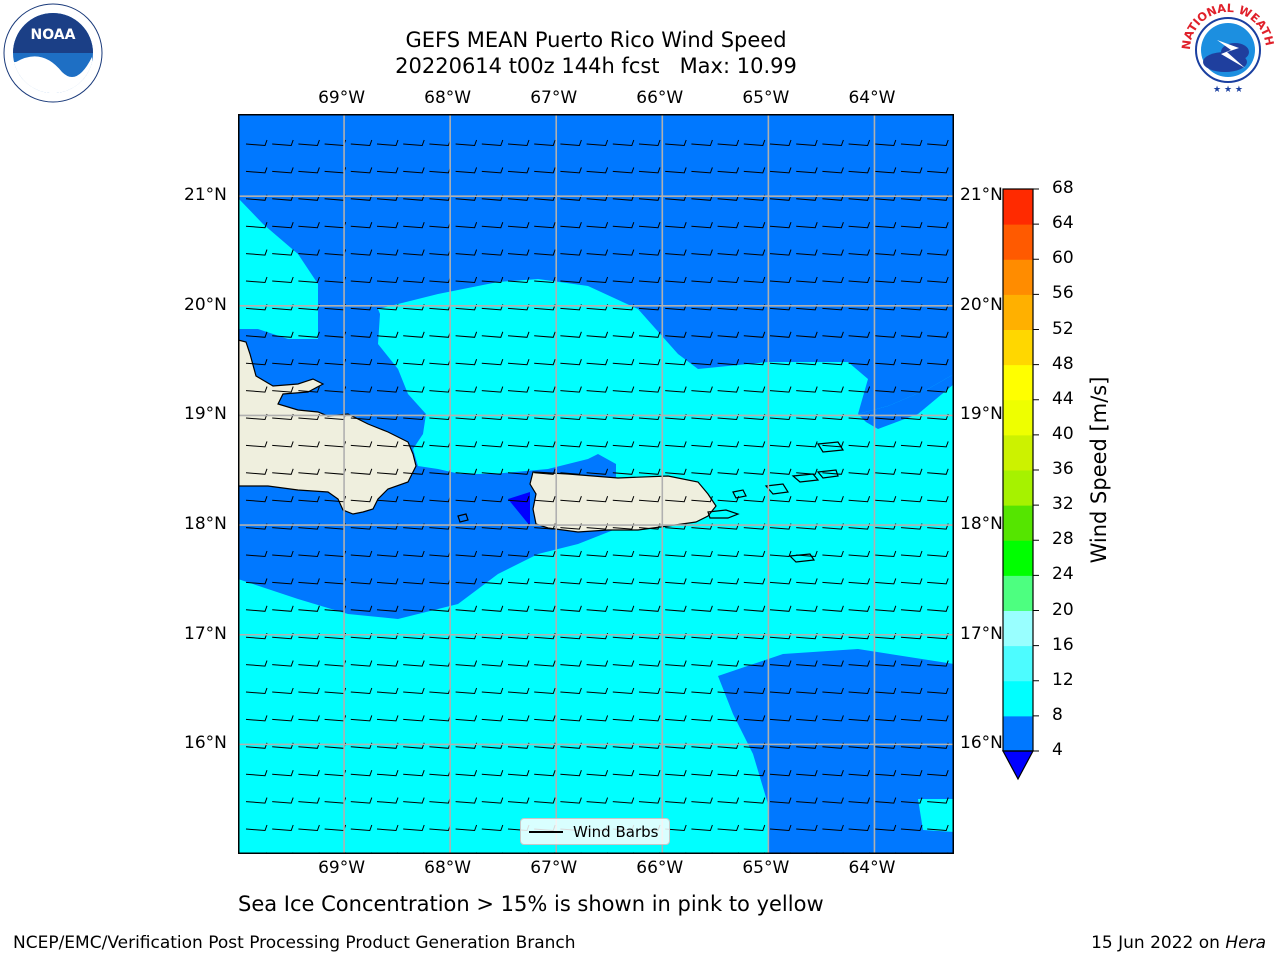  I want to click on colorbar-tick-label: 20, so click(1063, 609).